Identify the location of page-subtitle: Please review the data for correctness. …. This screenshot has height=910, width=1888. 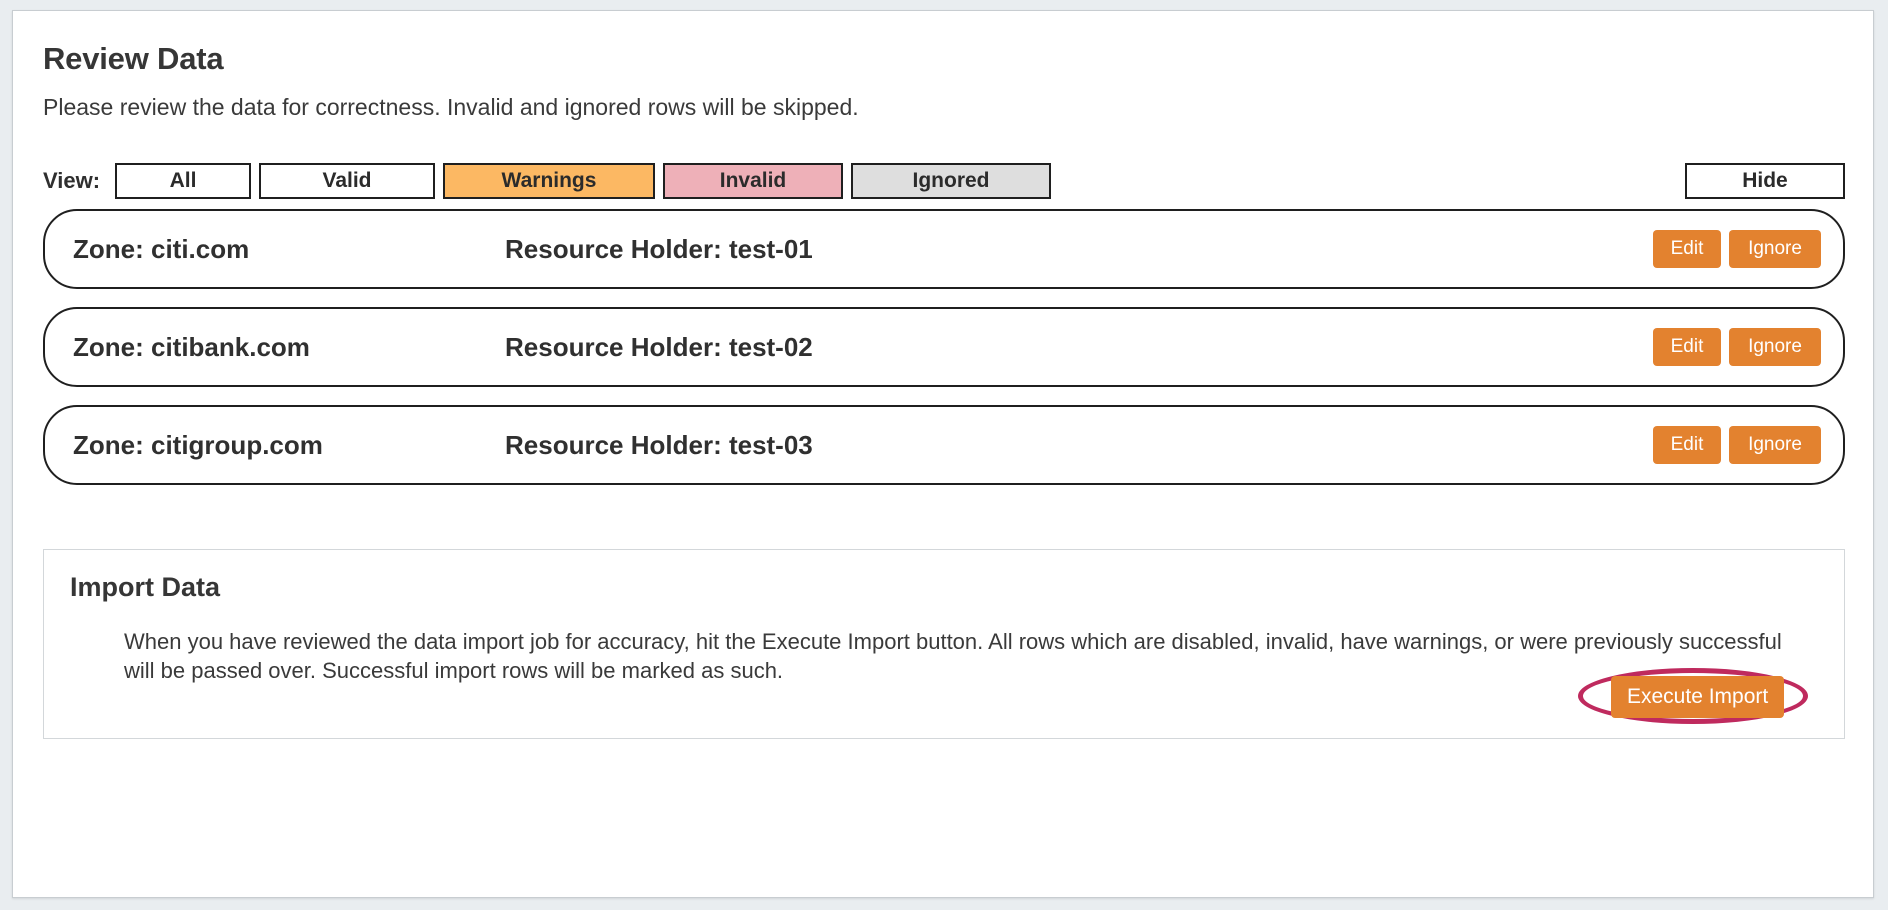
(451, 107).